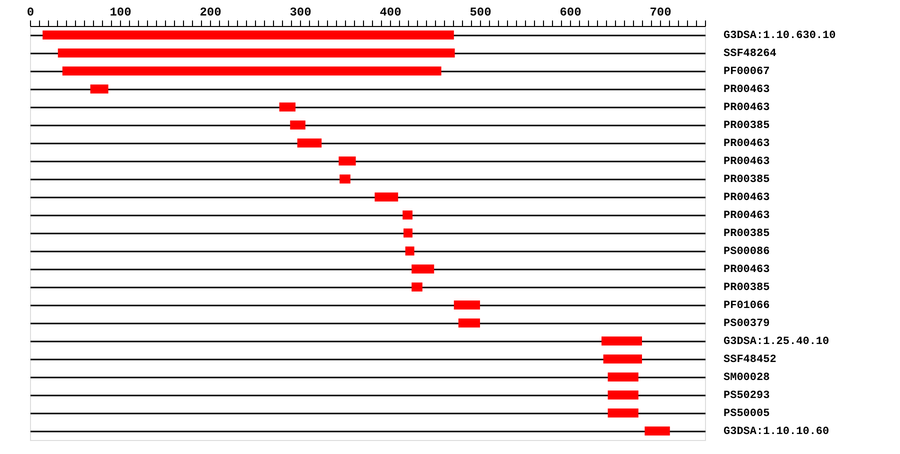 This screenshot has width=900, height=454. What do you see at coordinates (30, 13) in the screenshot?
I see `x-tick-label: 0` at bounding box center [30, 13].